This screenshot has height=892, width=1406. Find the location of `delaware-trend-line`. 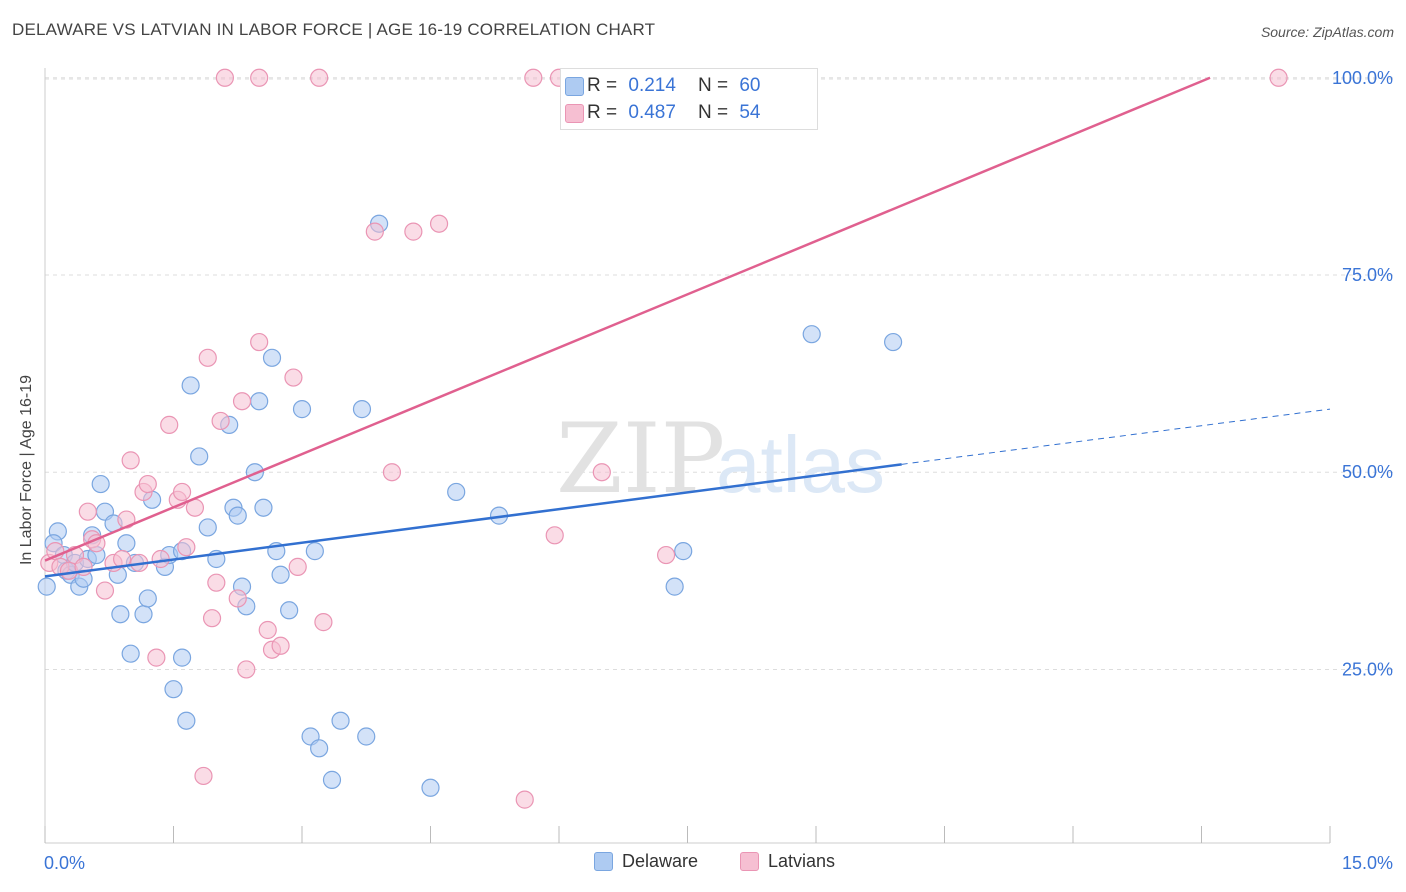

delaware-trend-line is located at coordinates (473, 520).